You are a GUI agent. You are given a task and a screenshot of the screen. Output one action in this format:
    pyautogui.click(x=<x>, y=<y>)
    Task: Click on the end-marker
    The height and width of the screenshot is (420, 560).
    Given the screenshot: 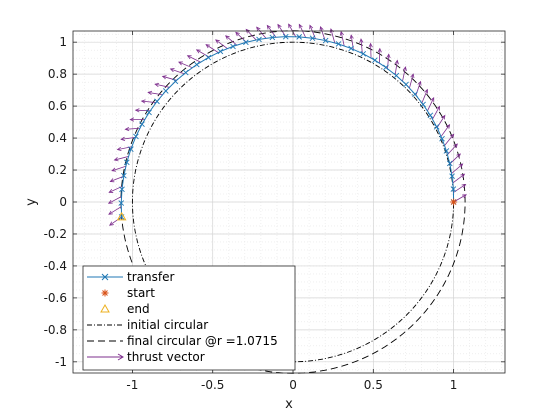 What is the action you would take?
    pyautogui.click(x=121, y=216)
    